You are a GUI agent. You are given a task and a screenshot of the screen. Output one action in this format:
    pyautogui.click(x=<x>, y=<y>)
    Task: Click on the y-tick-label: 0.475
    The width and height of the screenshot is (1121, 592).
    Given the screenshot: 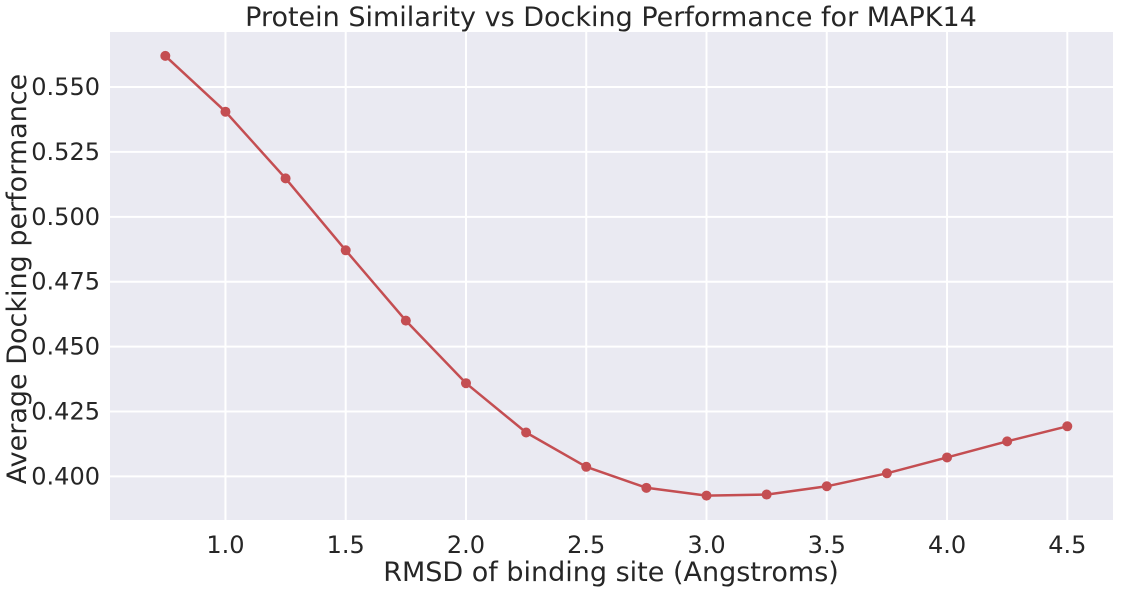 What is the action you would take?
    pyautogui.click(x=65, y=282)
    